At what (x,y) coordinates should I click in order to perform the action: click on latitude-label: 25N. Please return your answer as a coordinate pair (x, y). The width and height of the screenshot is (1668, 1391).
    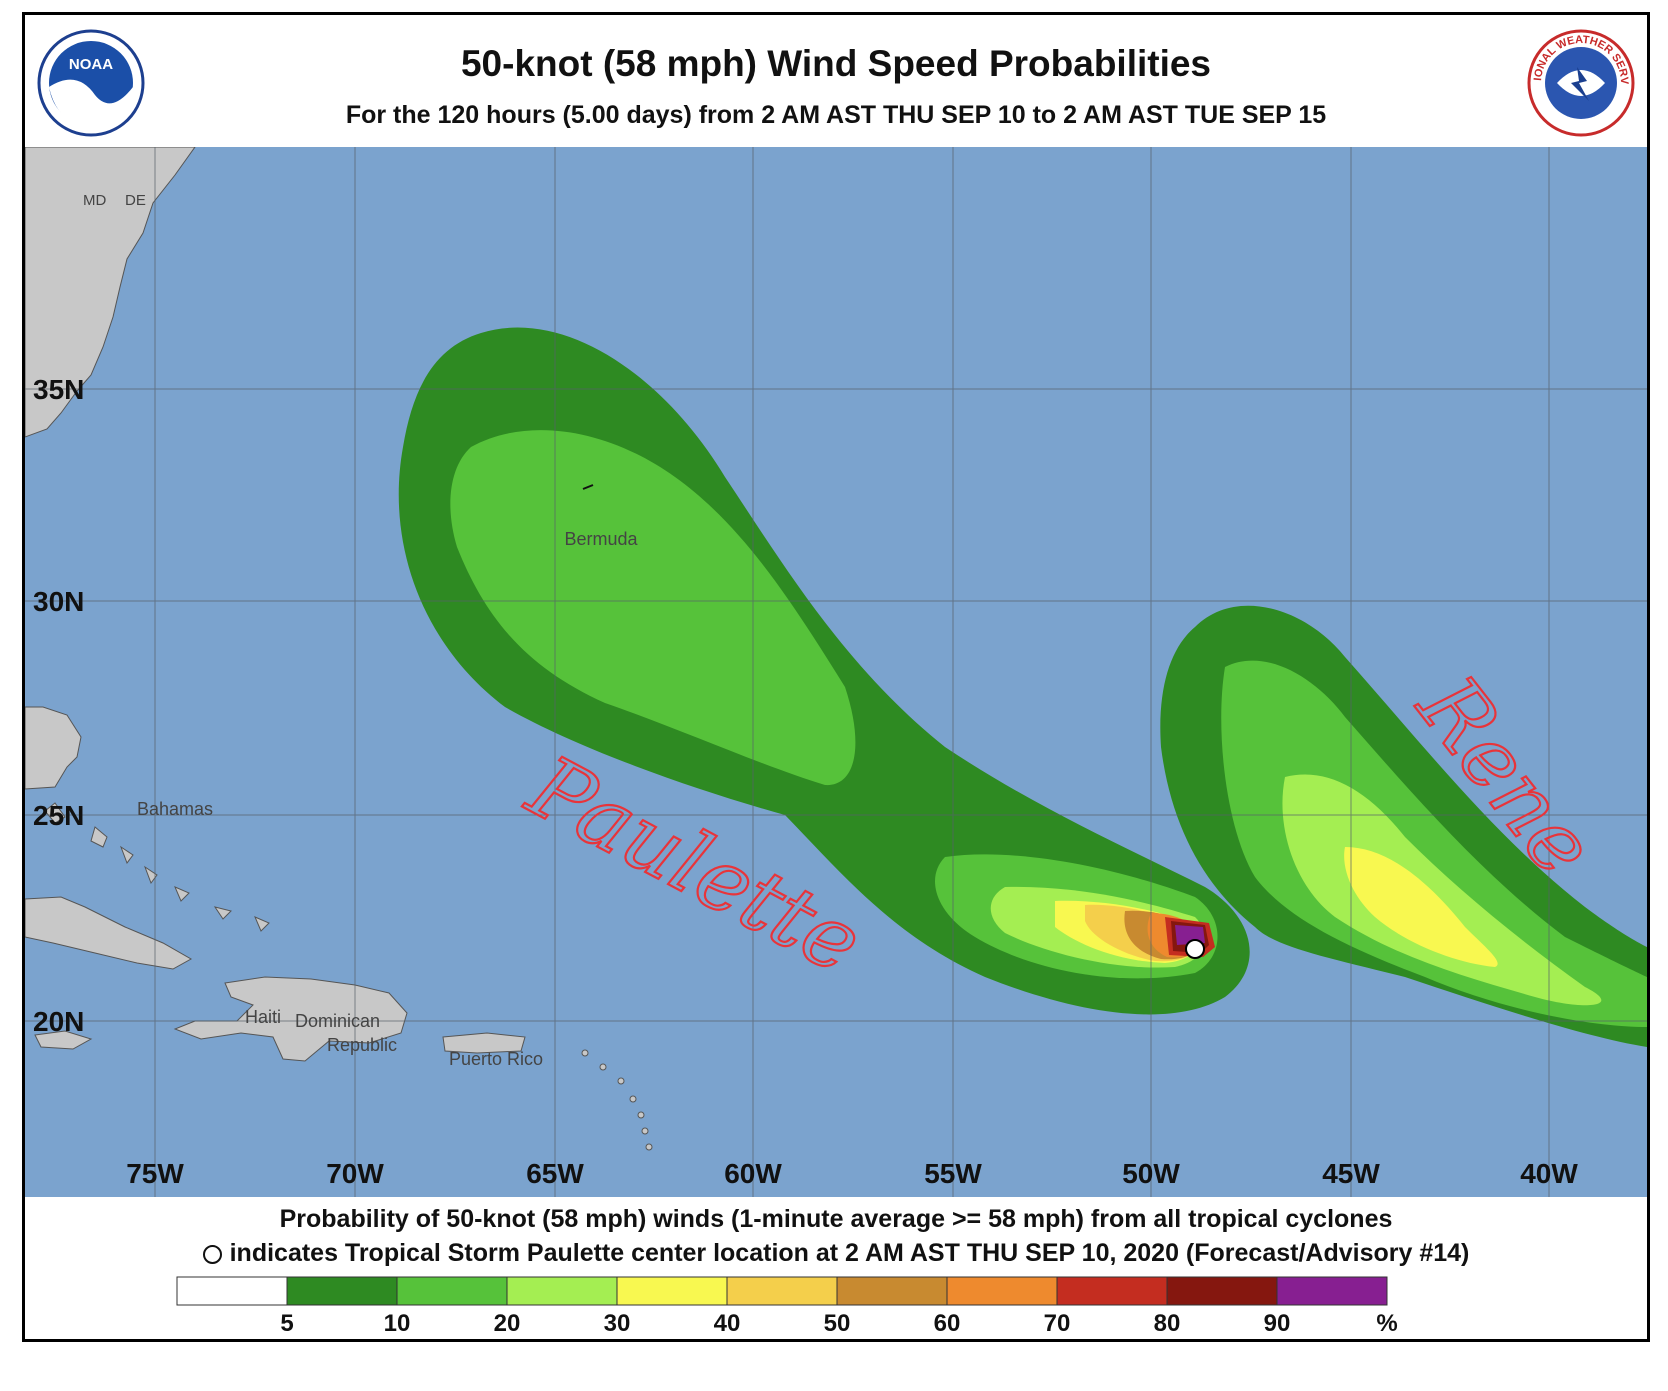
    Looking at the image, I should click on (58, 815).